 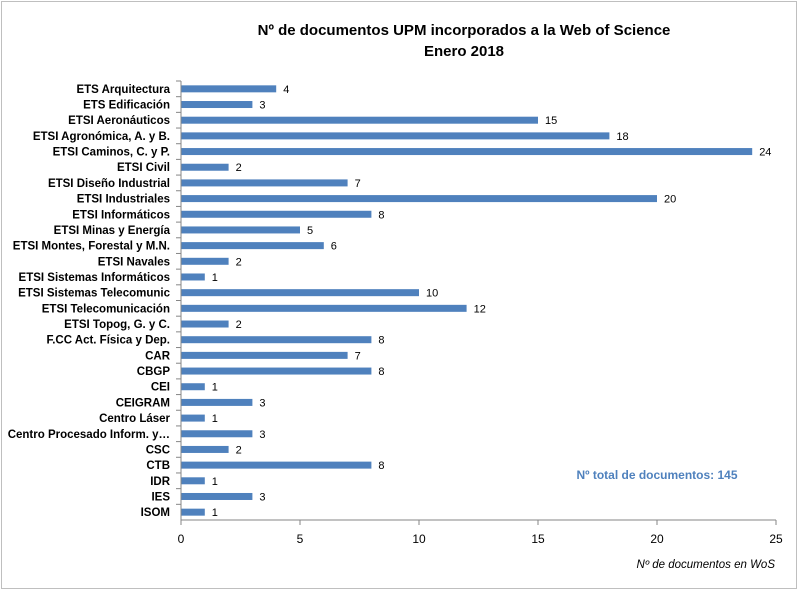 I want to click on data-label-2: 15, so click(x=551, y=121).